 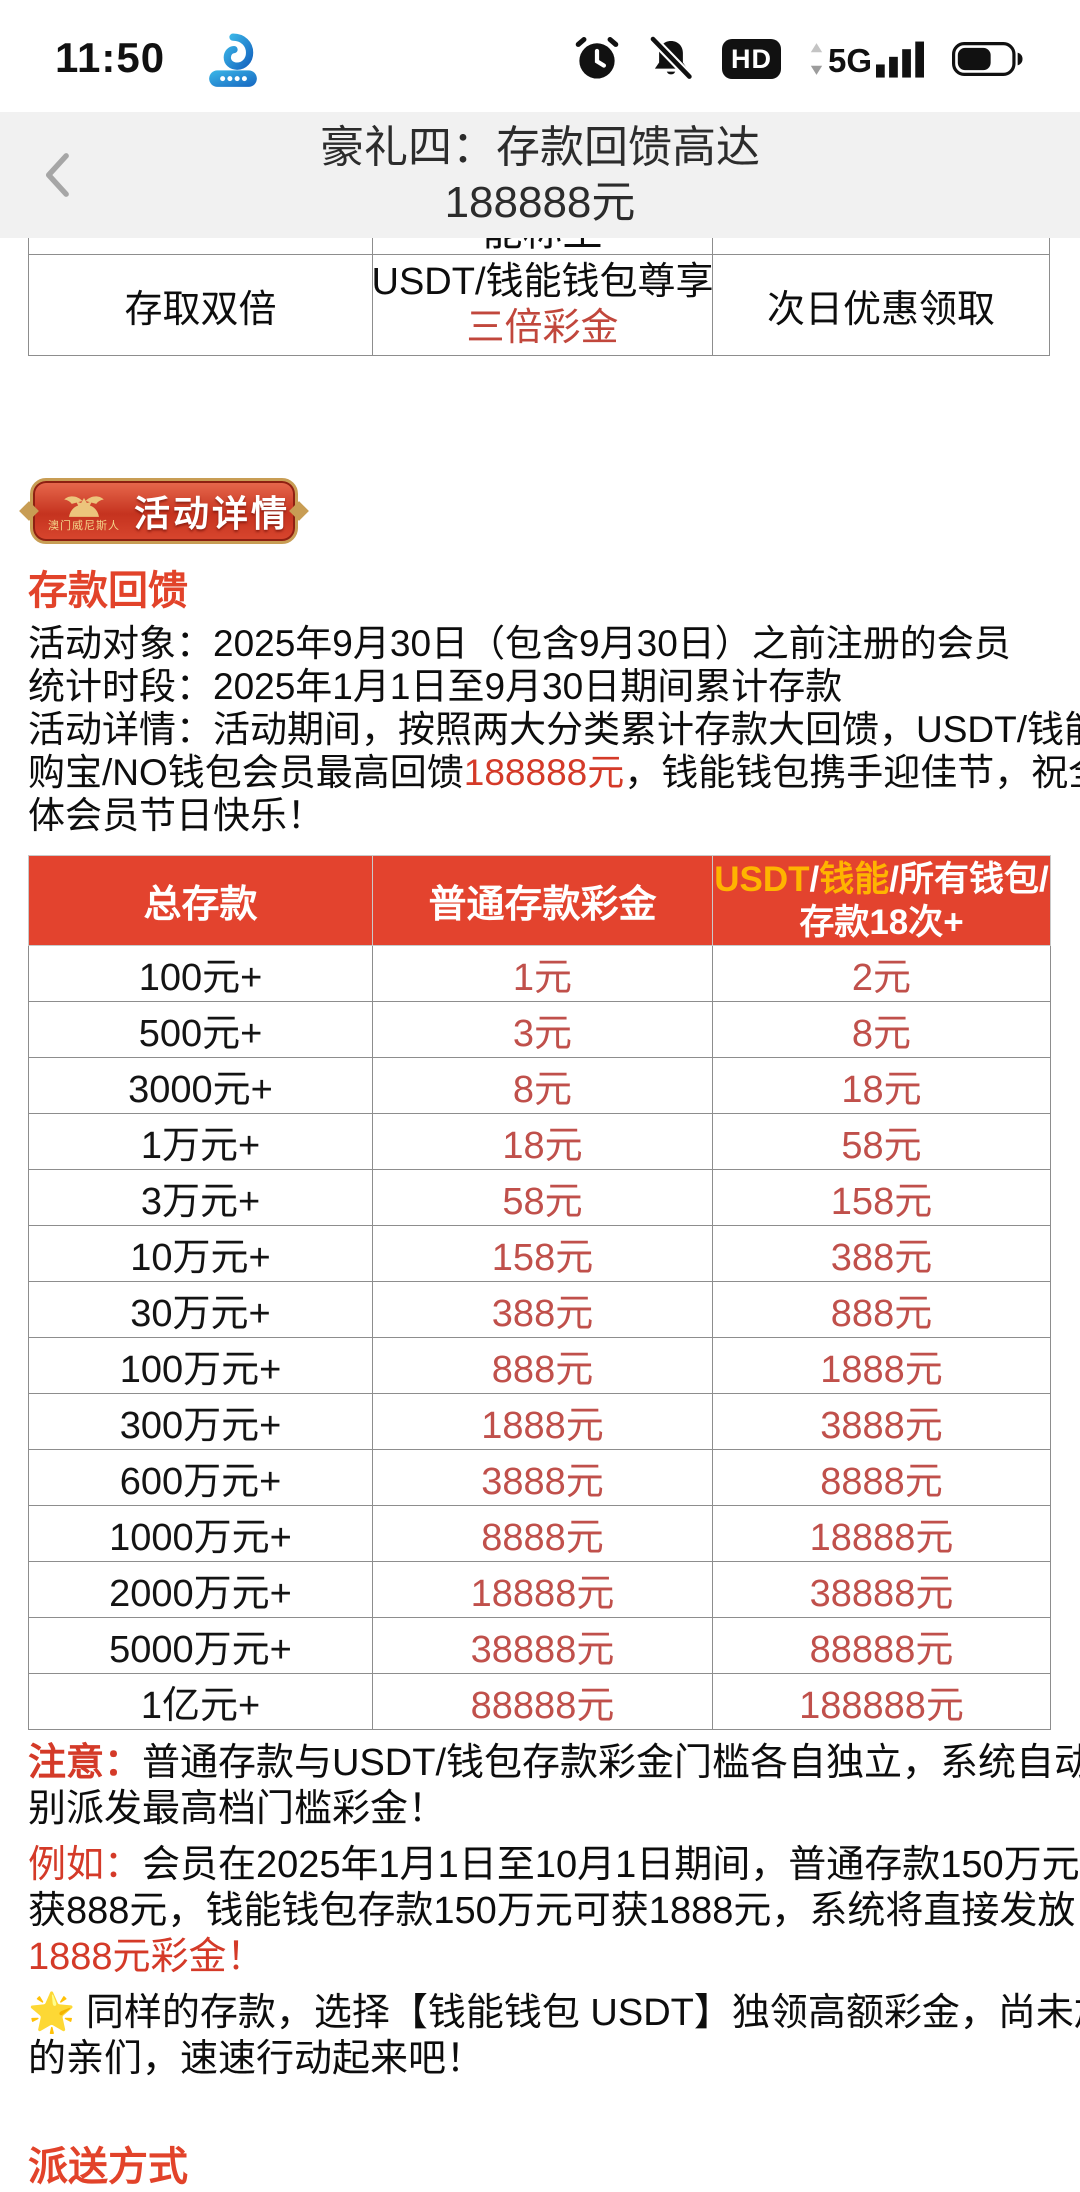 I want to click on deposit-table-header-row: 总存款 普通存款彩金 USDT/钱能/所有钱包/存款18次+, so click(x=539, y=900).